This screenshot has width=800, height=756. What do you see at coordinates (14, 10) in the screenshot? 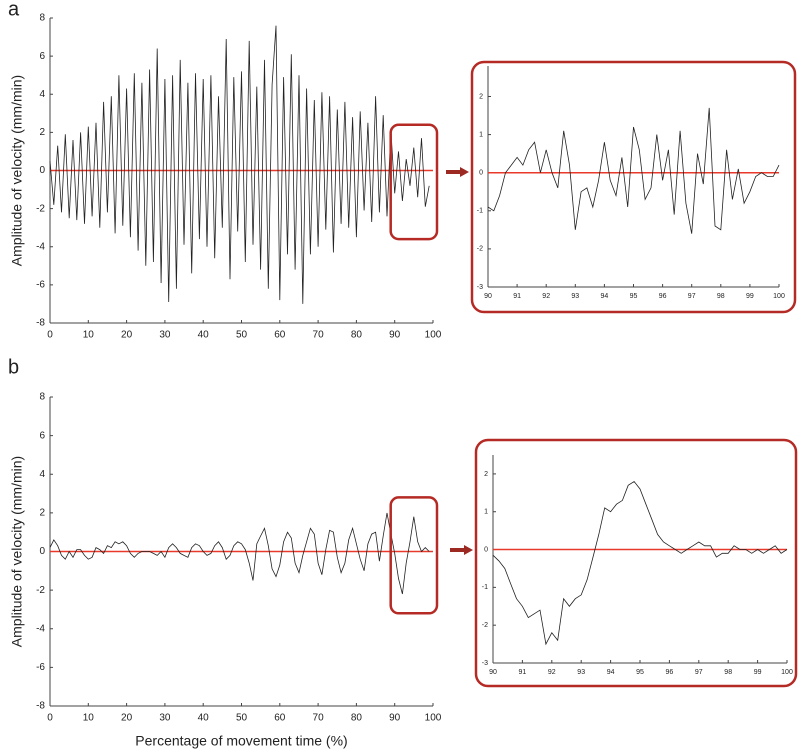
I see `panel-label: a` at bounding box center [14, 10].